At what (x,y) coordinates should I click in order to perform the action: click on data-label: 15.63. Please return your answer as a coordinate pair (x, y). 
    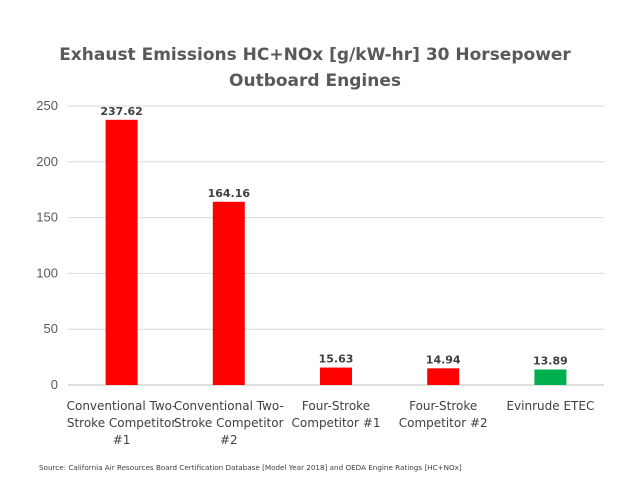
    Looking at the image, I should click on (336, 359).